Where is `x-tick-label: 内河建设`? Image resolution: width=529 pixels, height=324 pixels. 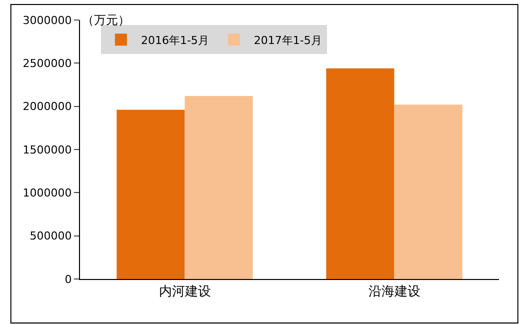
x-tick-label: 内河建设 is located at coordinates (184, 292).